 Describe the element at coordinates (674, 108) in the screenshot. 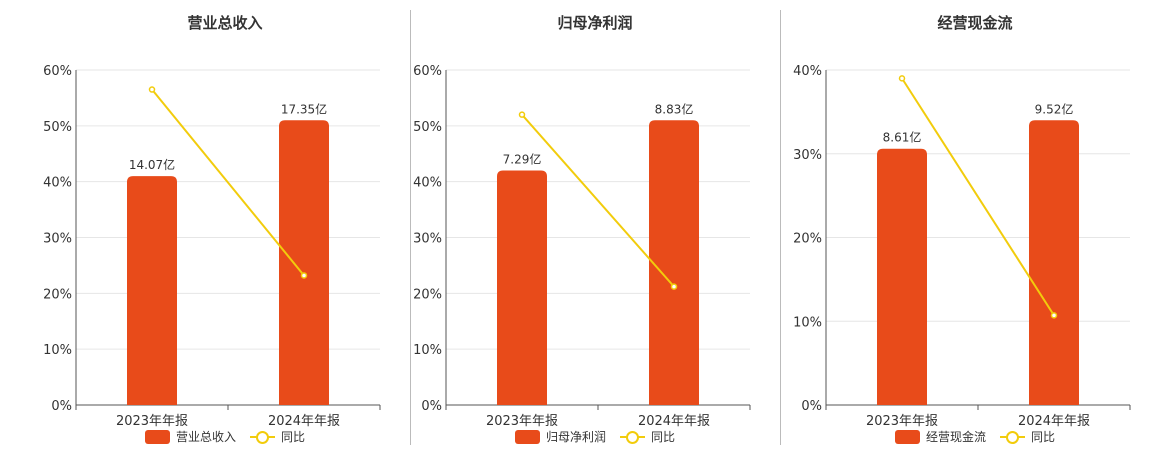

I see `bar-value-label: 8.83亿` at that location.